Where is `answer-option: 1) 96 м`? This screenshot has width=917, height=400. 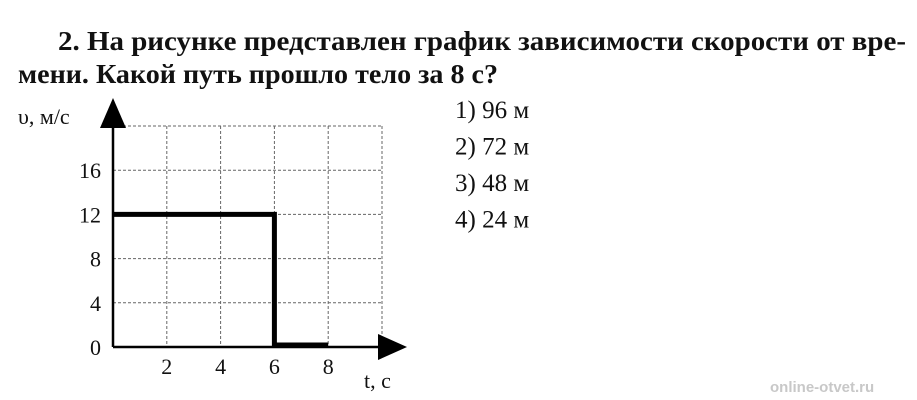 answer-option: 1) 96 м is located at coordinates (492, 110).